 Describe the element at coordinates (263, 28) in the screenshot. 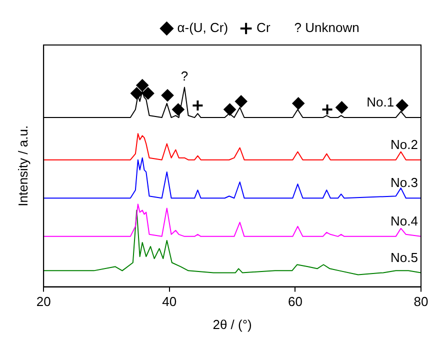

I see `legend-label: Cr` at that location.